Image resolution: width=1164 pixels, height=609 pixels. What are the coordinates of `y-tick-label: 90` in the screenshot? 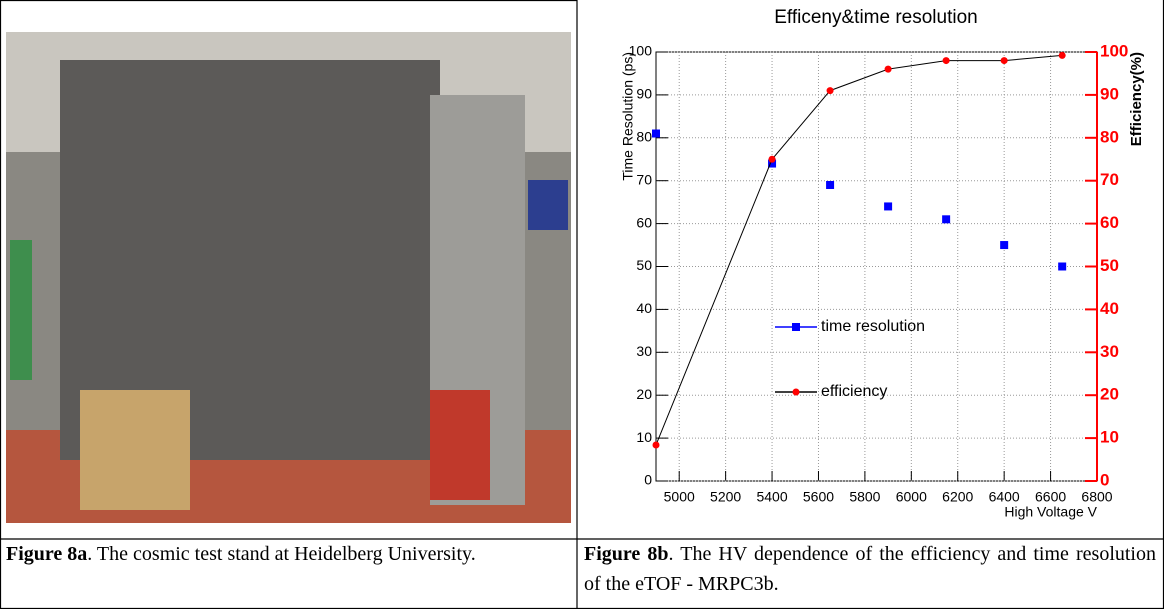 It's located at (644, 94).